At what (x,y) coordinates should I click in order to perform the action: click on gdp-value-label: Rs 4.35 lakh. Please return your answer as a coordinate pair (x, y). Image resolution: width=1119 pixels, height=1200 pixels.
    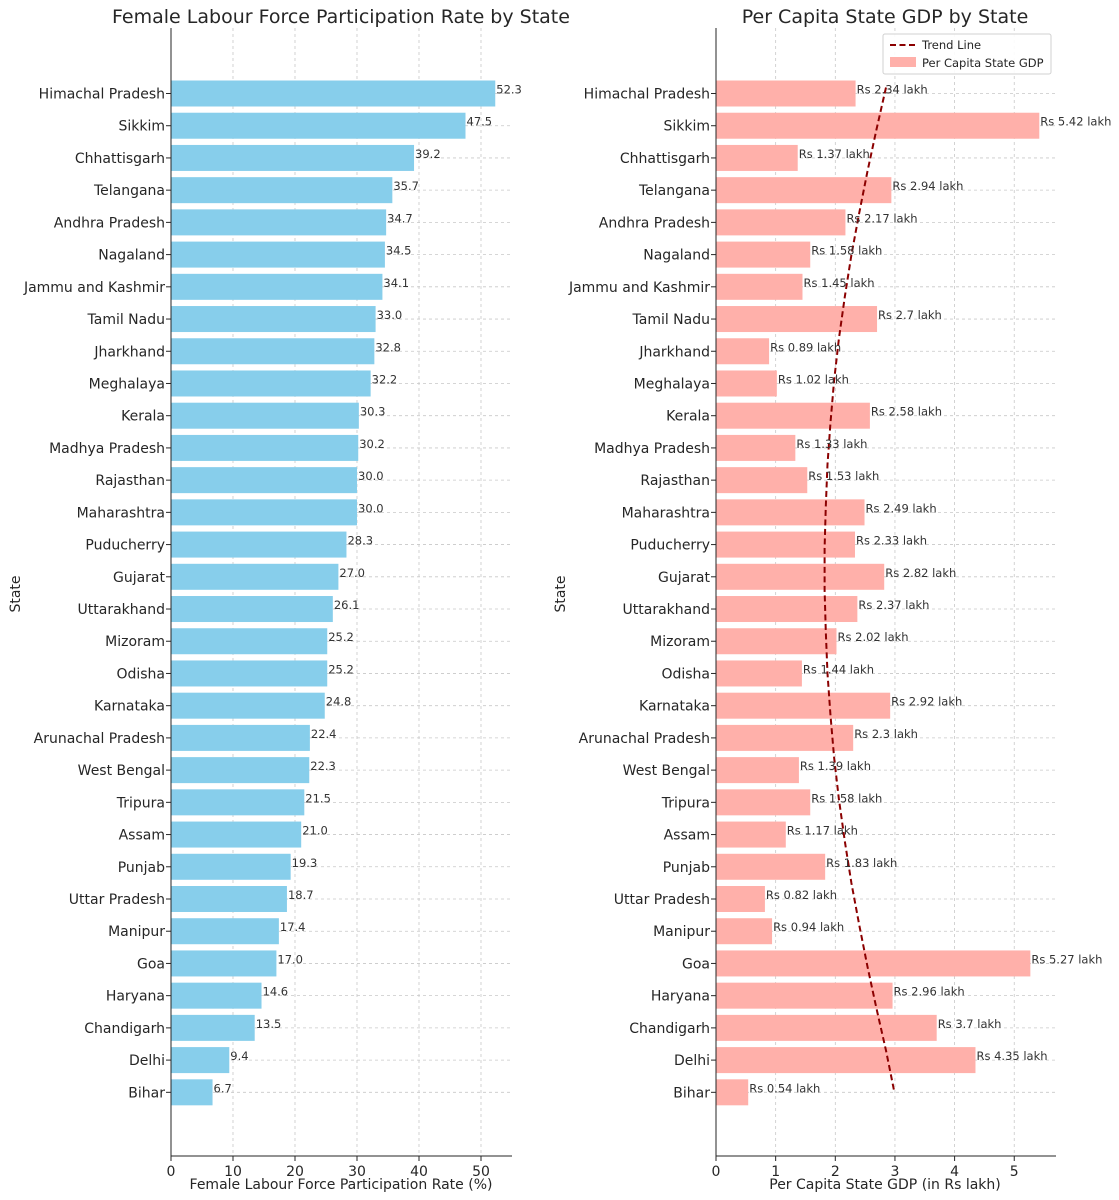
    Looking at the image, I should click on (1011, 1056).